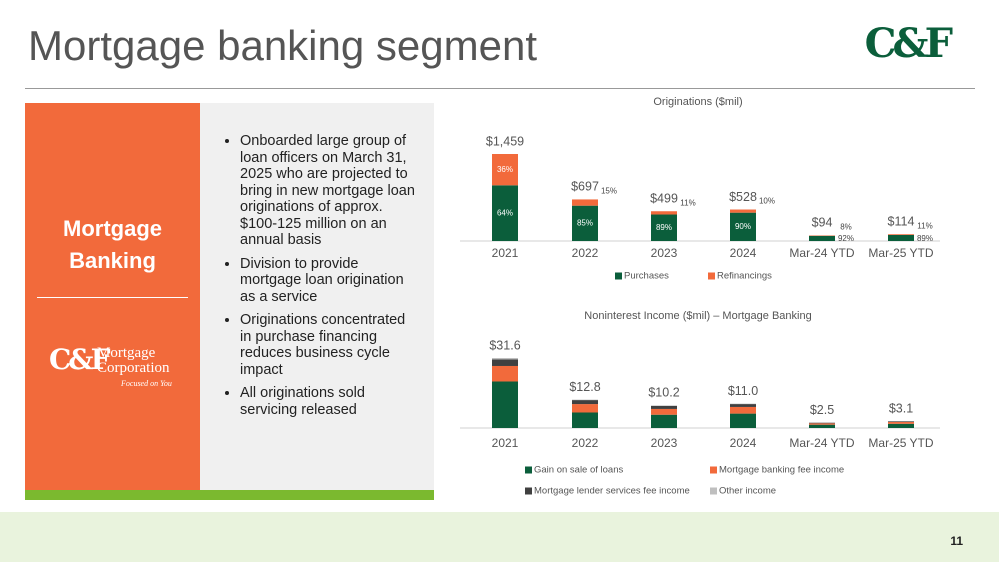 The width and height of the screenshot is (999, 562). I want to click on logo-text: Mortgage, so click(126, 353).